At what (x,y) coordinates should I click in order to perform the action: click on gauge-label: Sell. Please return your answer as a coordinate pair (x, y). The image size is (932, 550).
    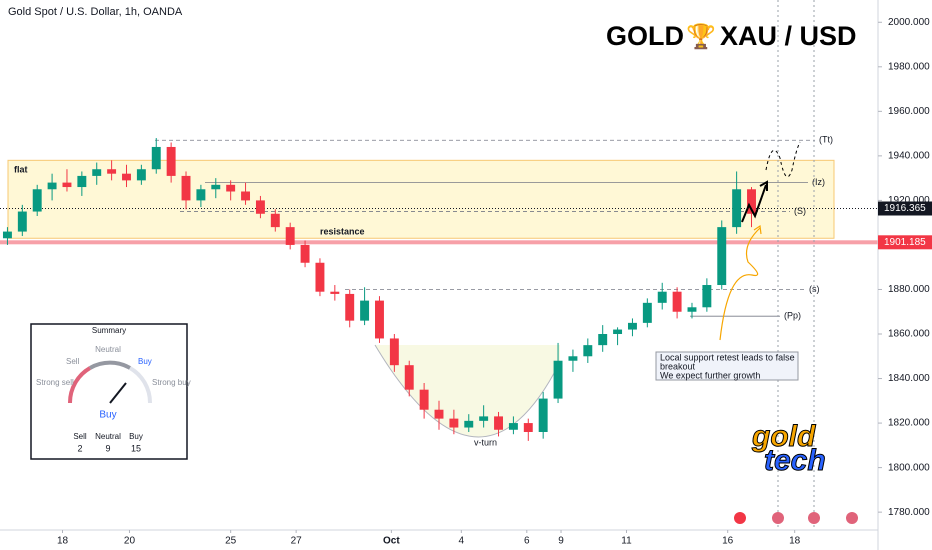
    Looking at the image, I should click on (73, 361).